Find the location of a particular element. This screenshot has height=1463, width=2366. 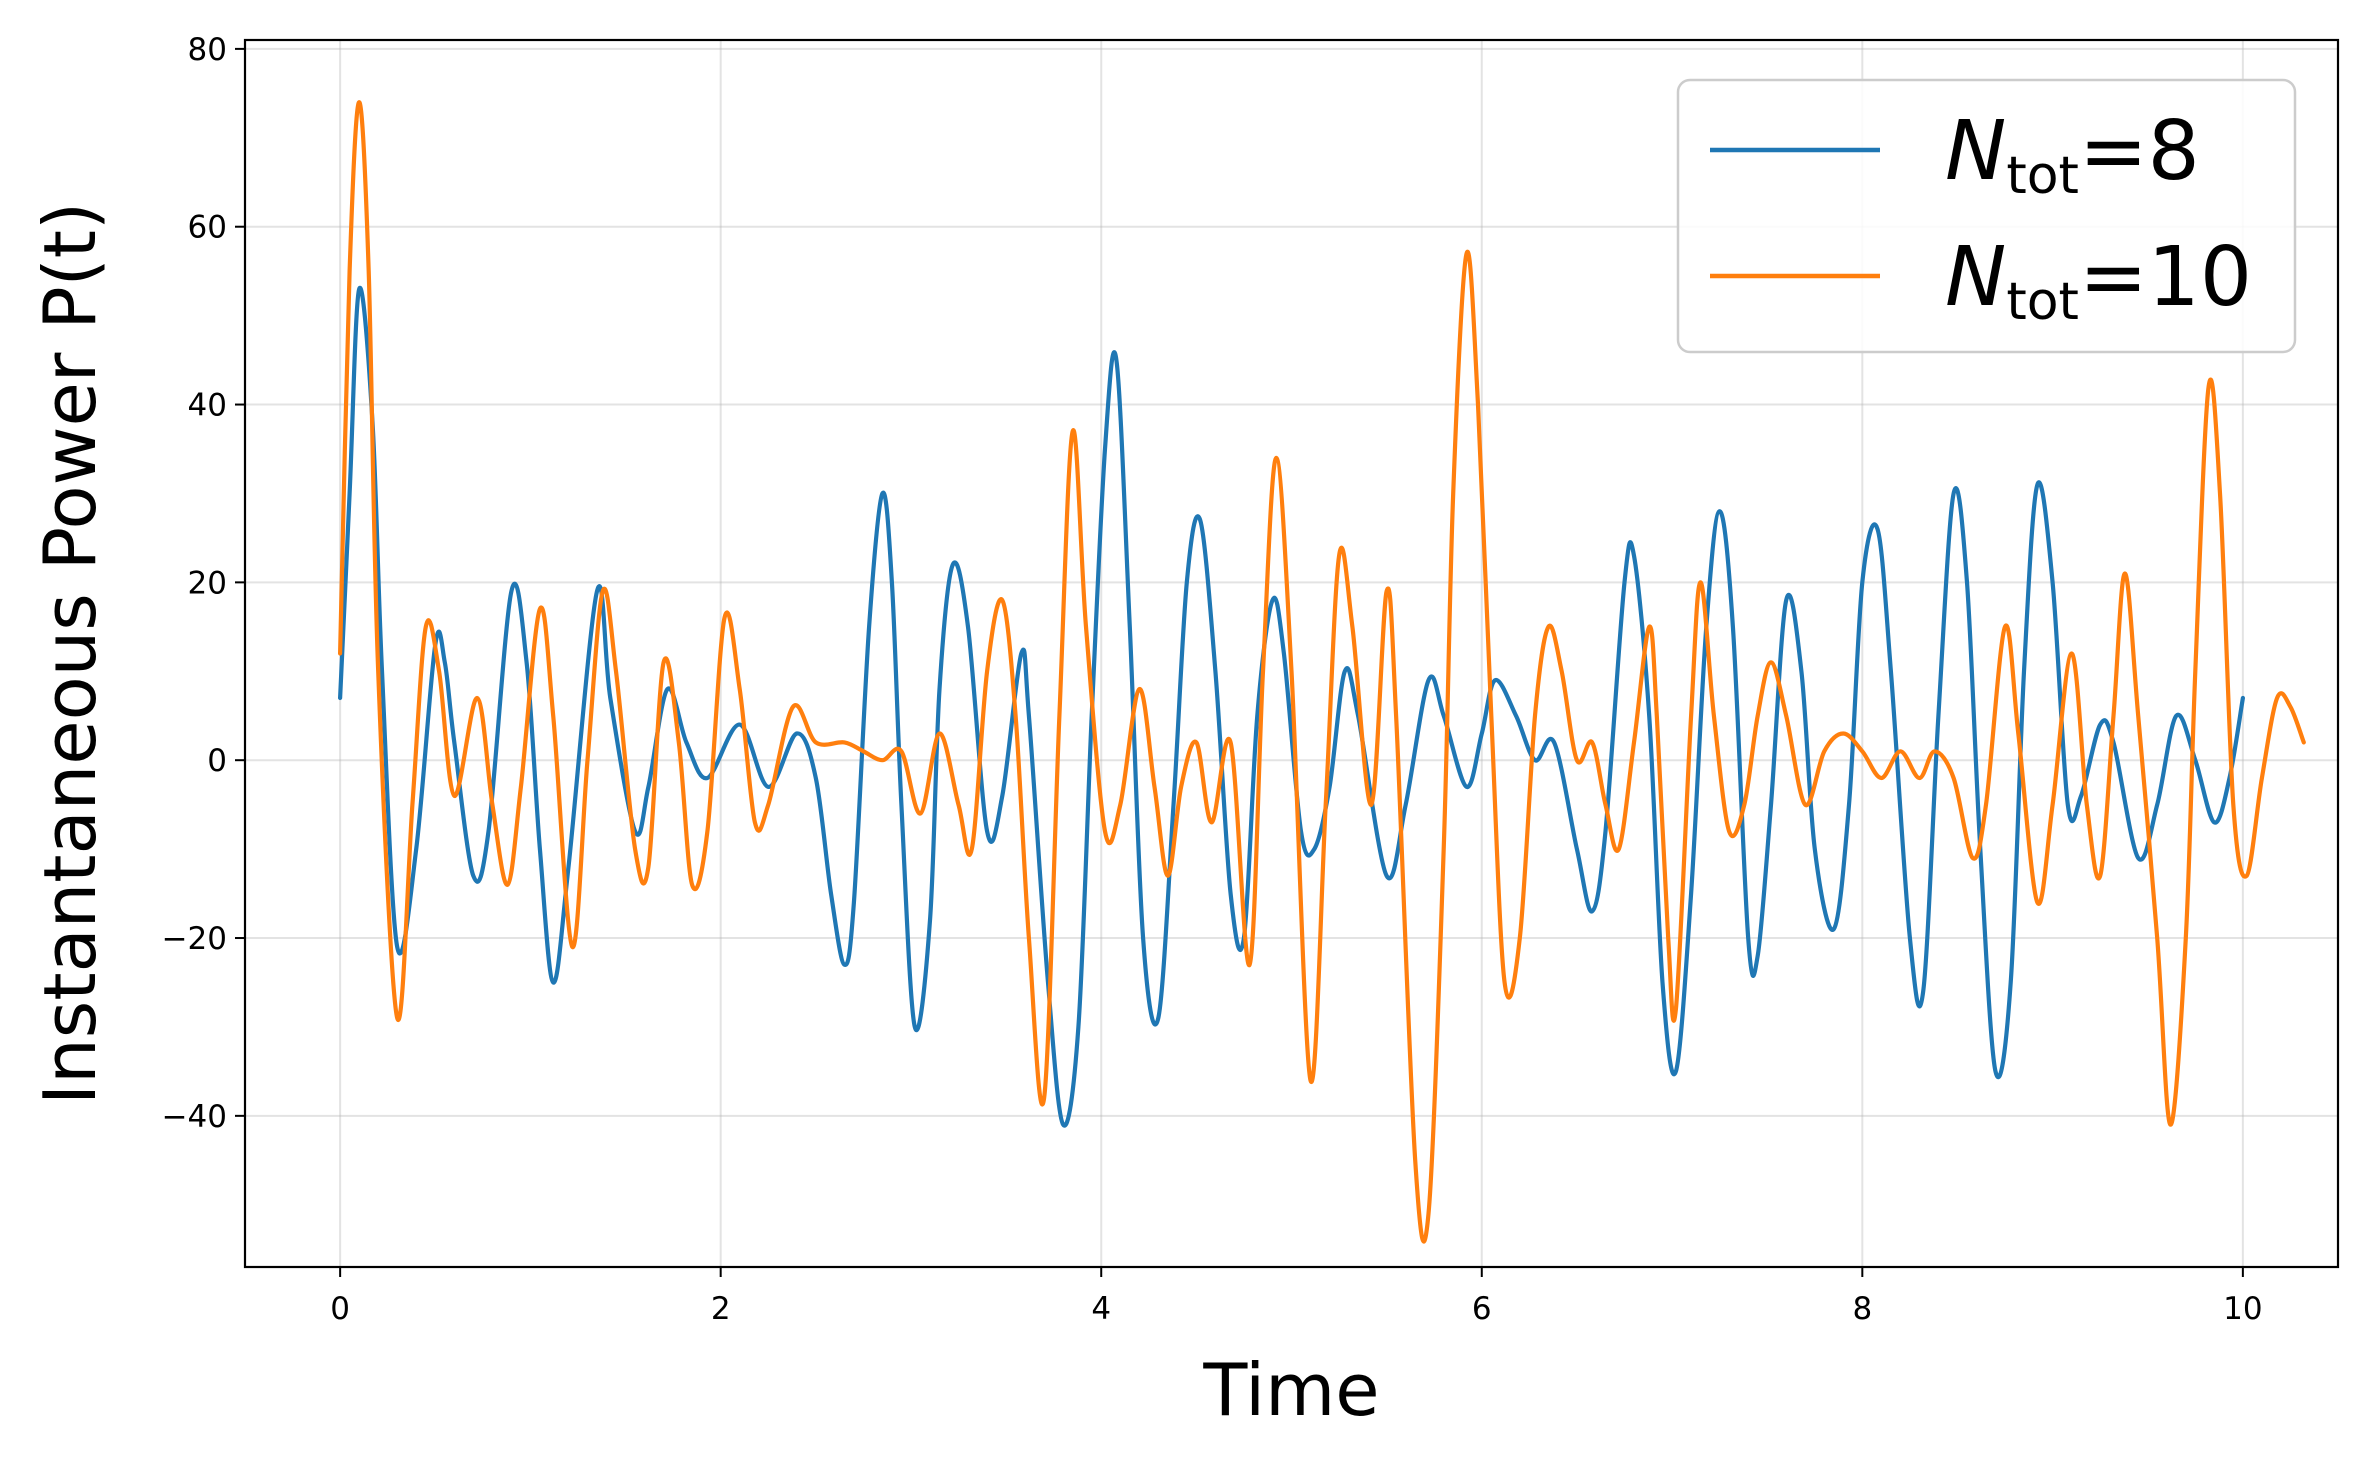

y-tick-label: −40 is located at coordinates (194, 1117).